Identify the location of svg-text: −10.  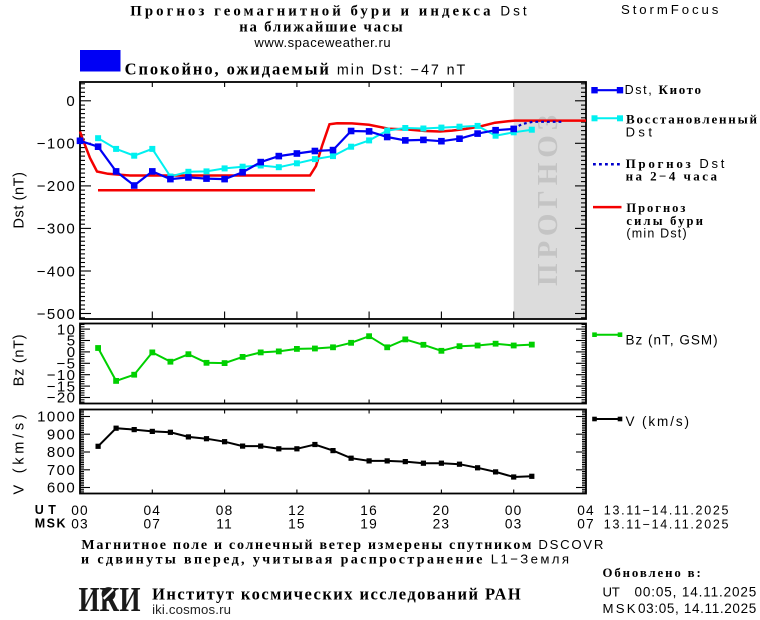
(62, 375).